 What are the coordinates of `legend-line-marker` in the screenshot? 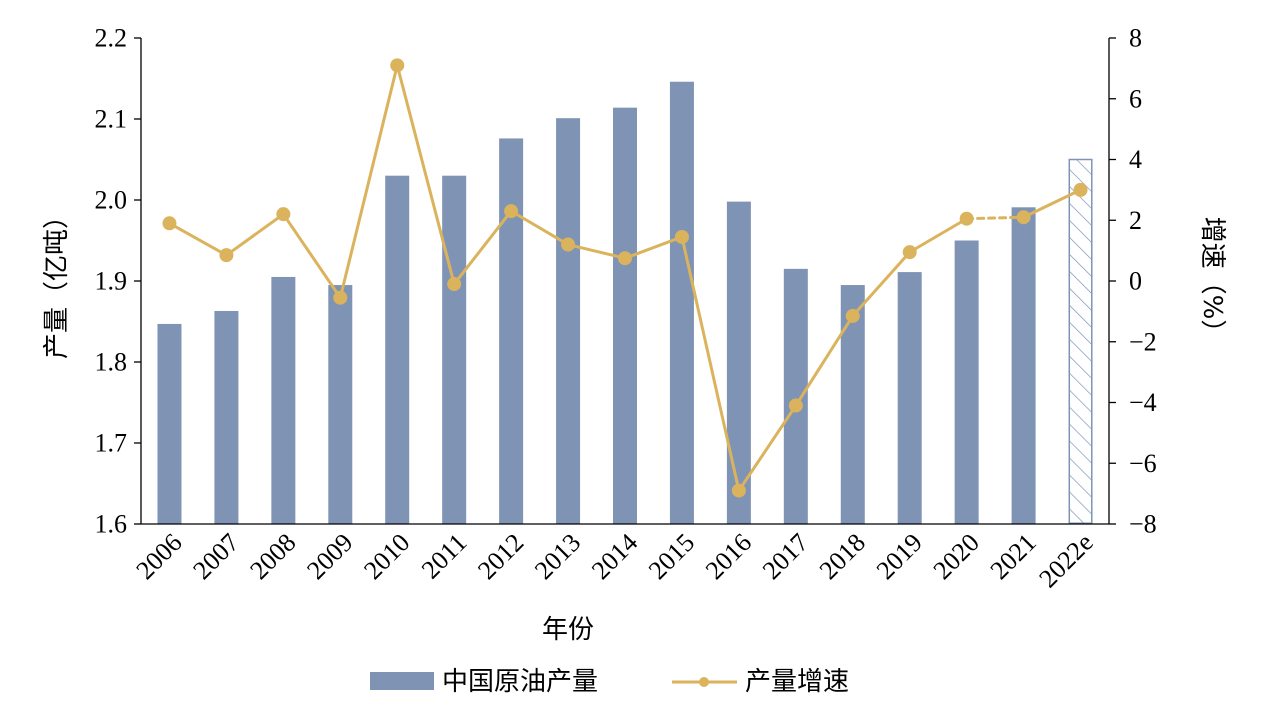 It's located at (704, 682).